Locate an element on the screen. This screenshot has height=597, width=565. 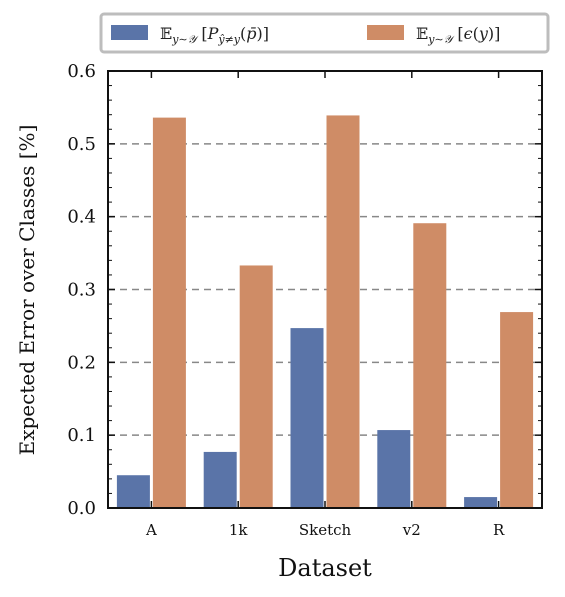
y-tick-label: 0.4 is located at coordinates (81, 217).